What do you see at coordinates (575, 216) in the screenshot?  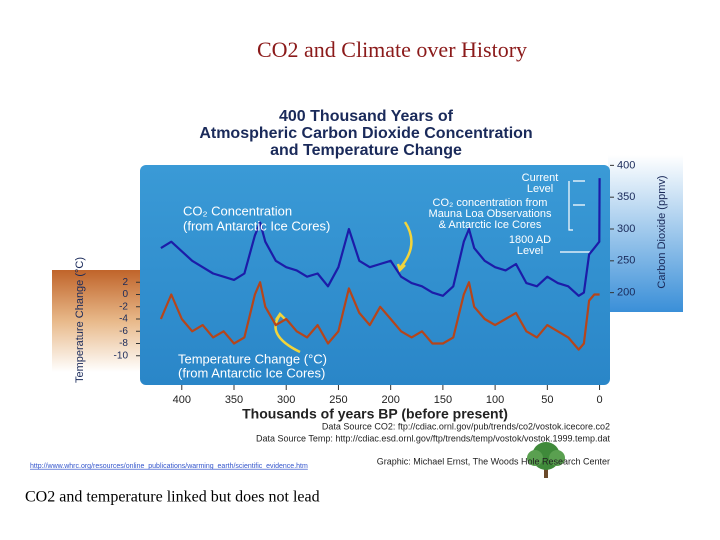 I see `bracket` at bounding box center [575, 216].